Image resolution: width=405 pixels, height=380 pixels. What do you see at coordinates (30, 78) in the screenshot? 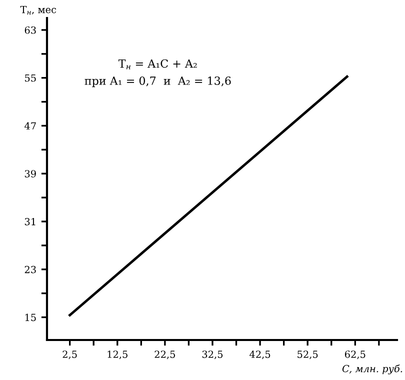
I see `y-tick-label: 55` at bounding box center [30, 78].